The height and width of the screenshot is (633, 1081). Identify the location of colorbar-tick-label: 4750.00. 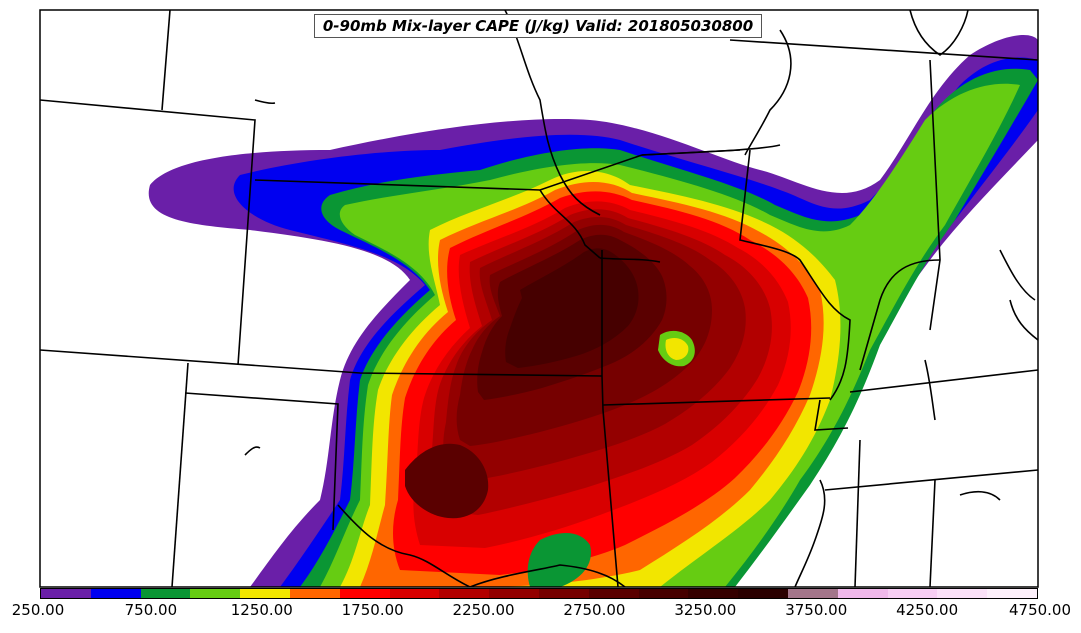
(1040, 610).